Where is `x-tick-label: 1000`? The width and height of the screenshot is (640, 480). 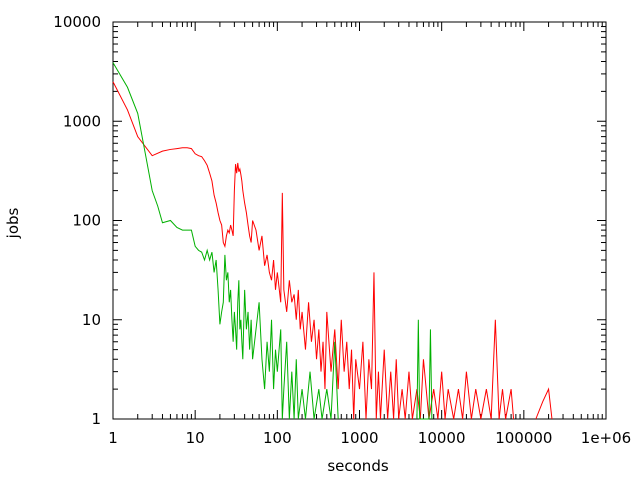 x-tick-label: 1000 is located at coordinates (359, 438).